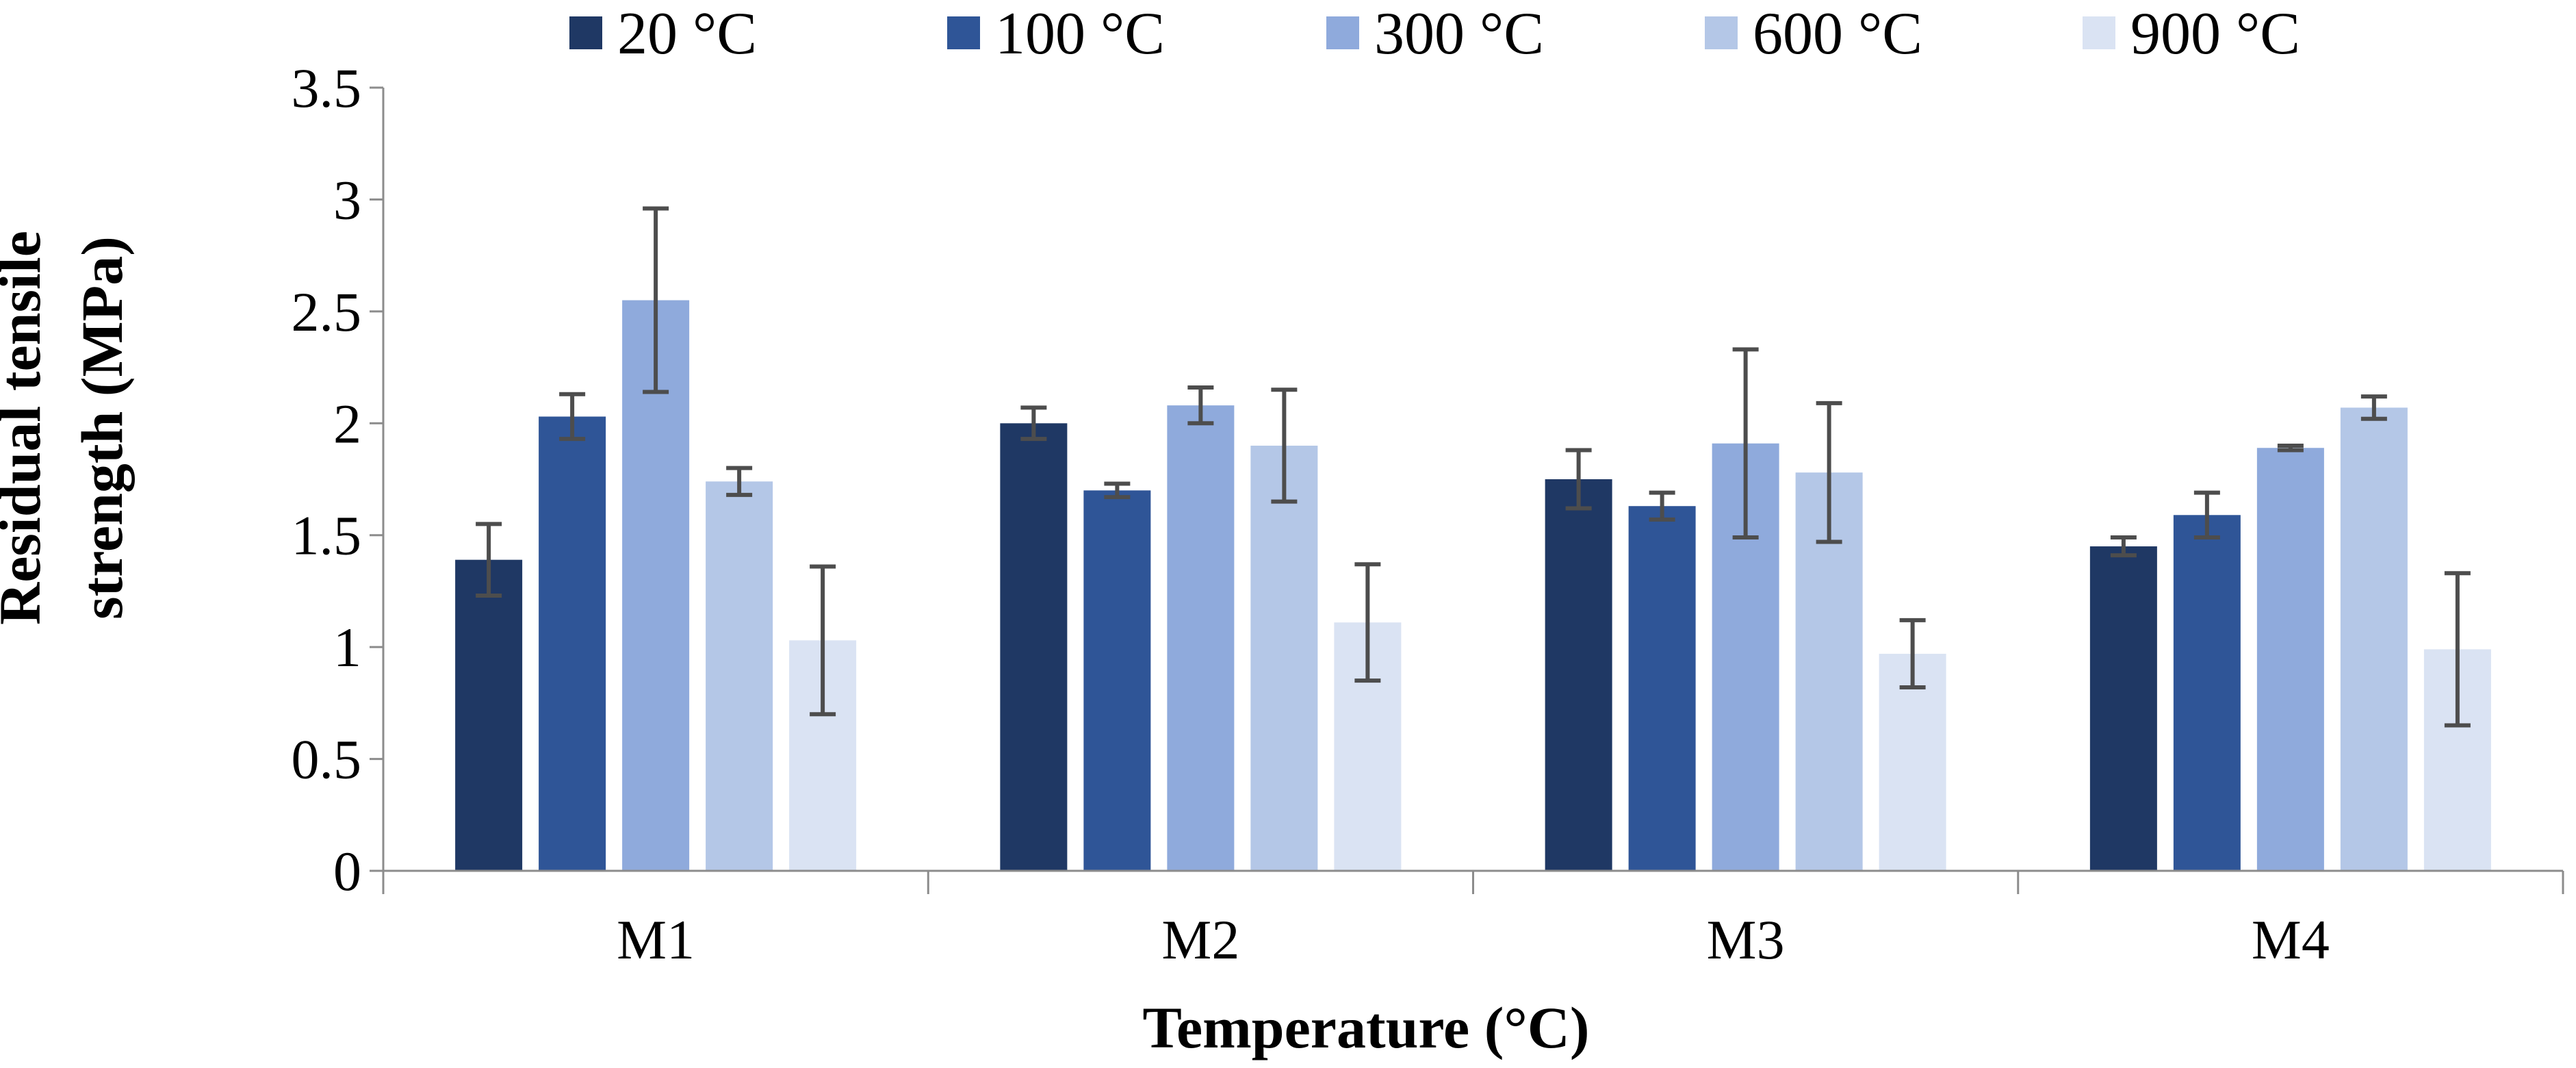  Describe the element at coordinates (687, 34) in the screenshot. I see `legend-label: 20 °C` at that location.